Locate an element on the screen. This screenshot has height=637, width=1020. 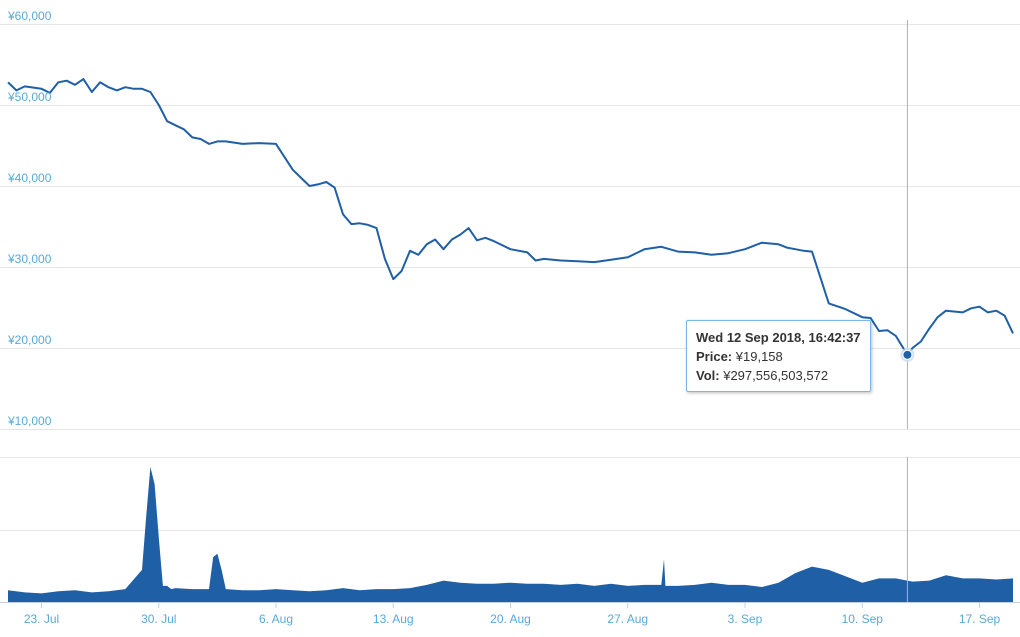
crosshair-group is located at coordinates (907, 311).